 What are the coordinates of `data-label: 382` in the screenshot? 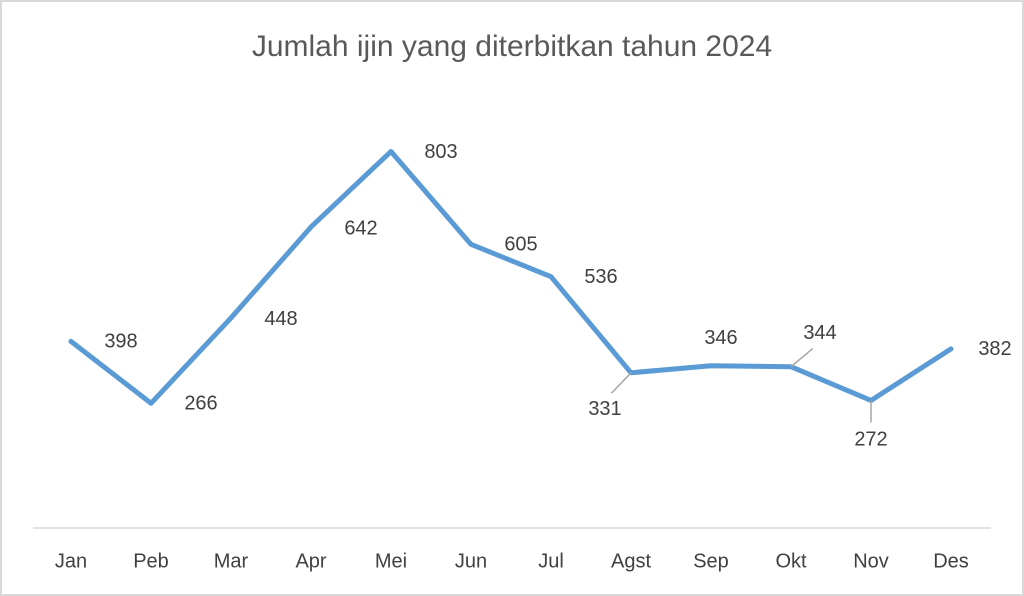 It's located at (994, 349).